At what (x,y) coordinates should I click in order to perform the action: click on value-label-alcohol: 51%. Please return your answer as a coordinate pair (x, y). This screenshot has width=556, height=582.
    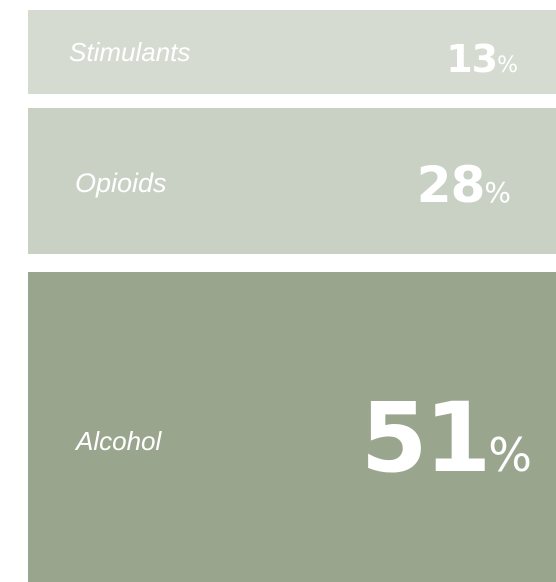
    Looking at the image, I should click on (446, 438).